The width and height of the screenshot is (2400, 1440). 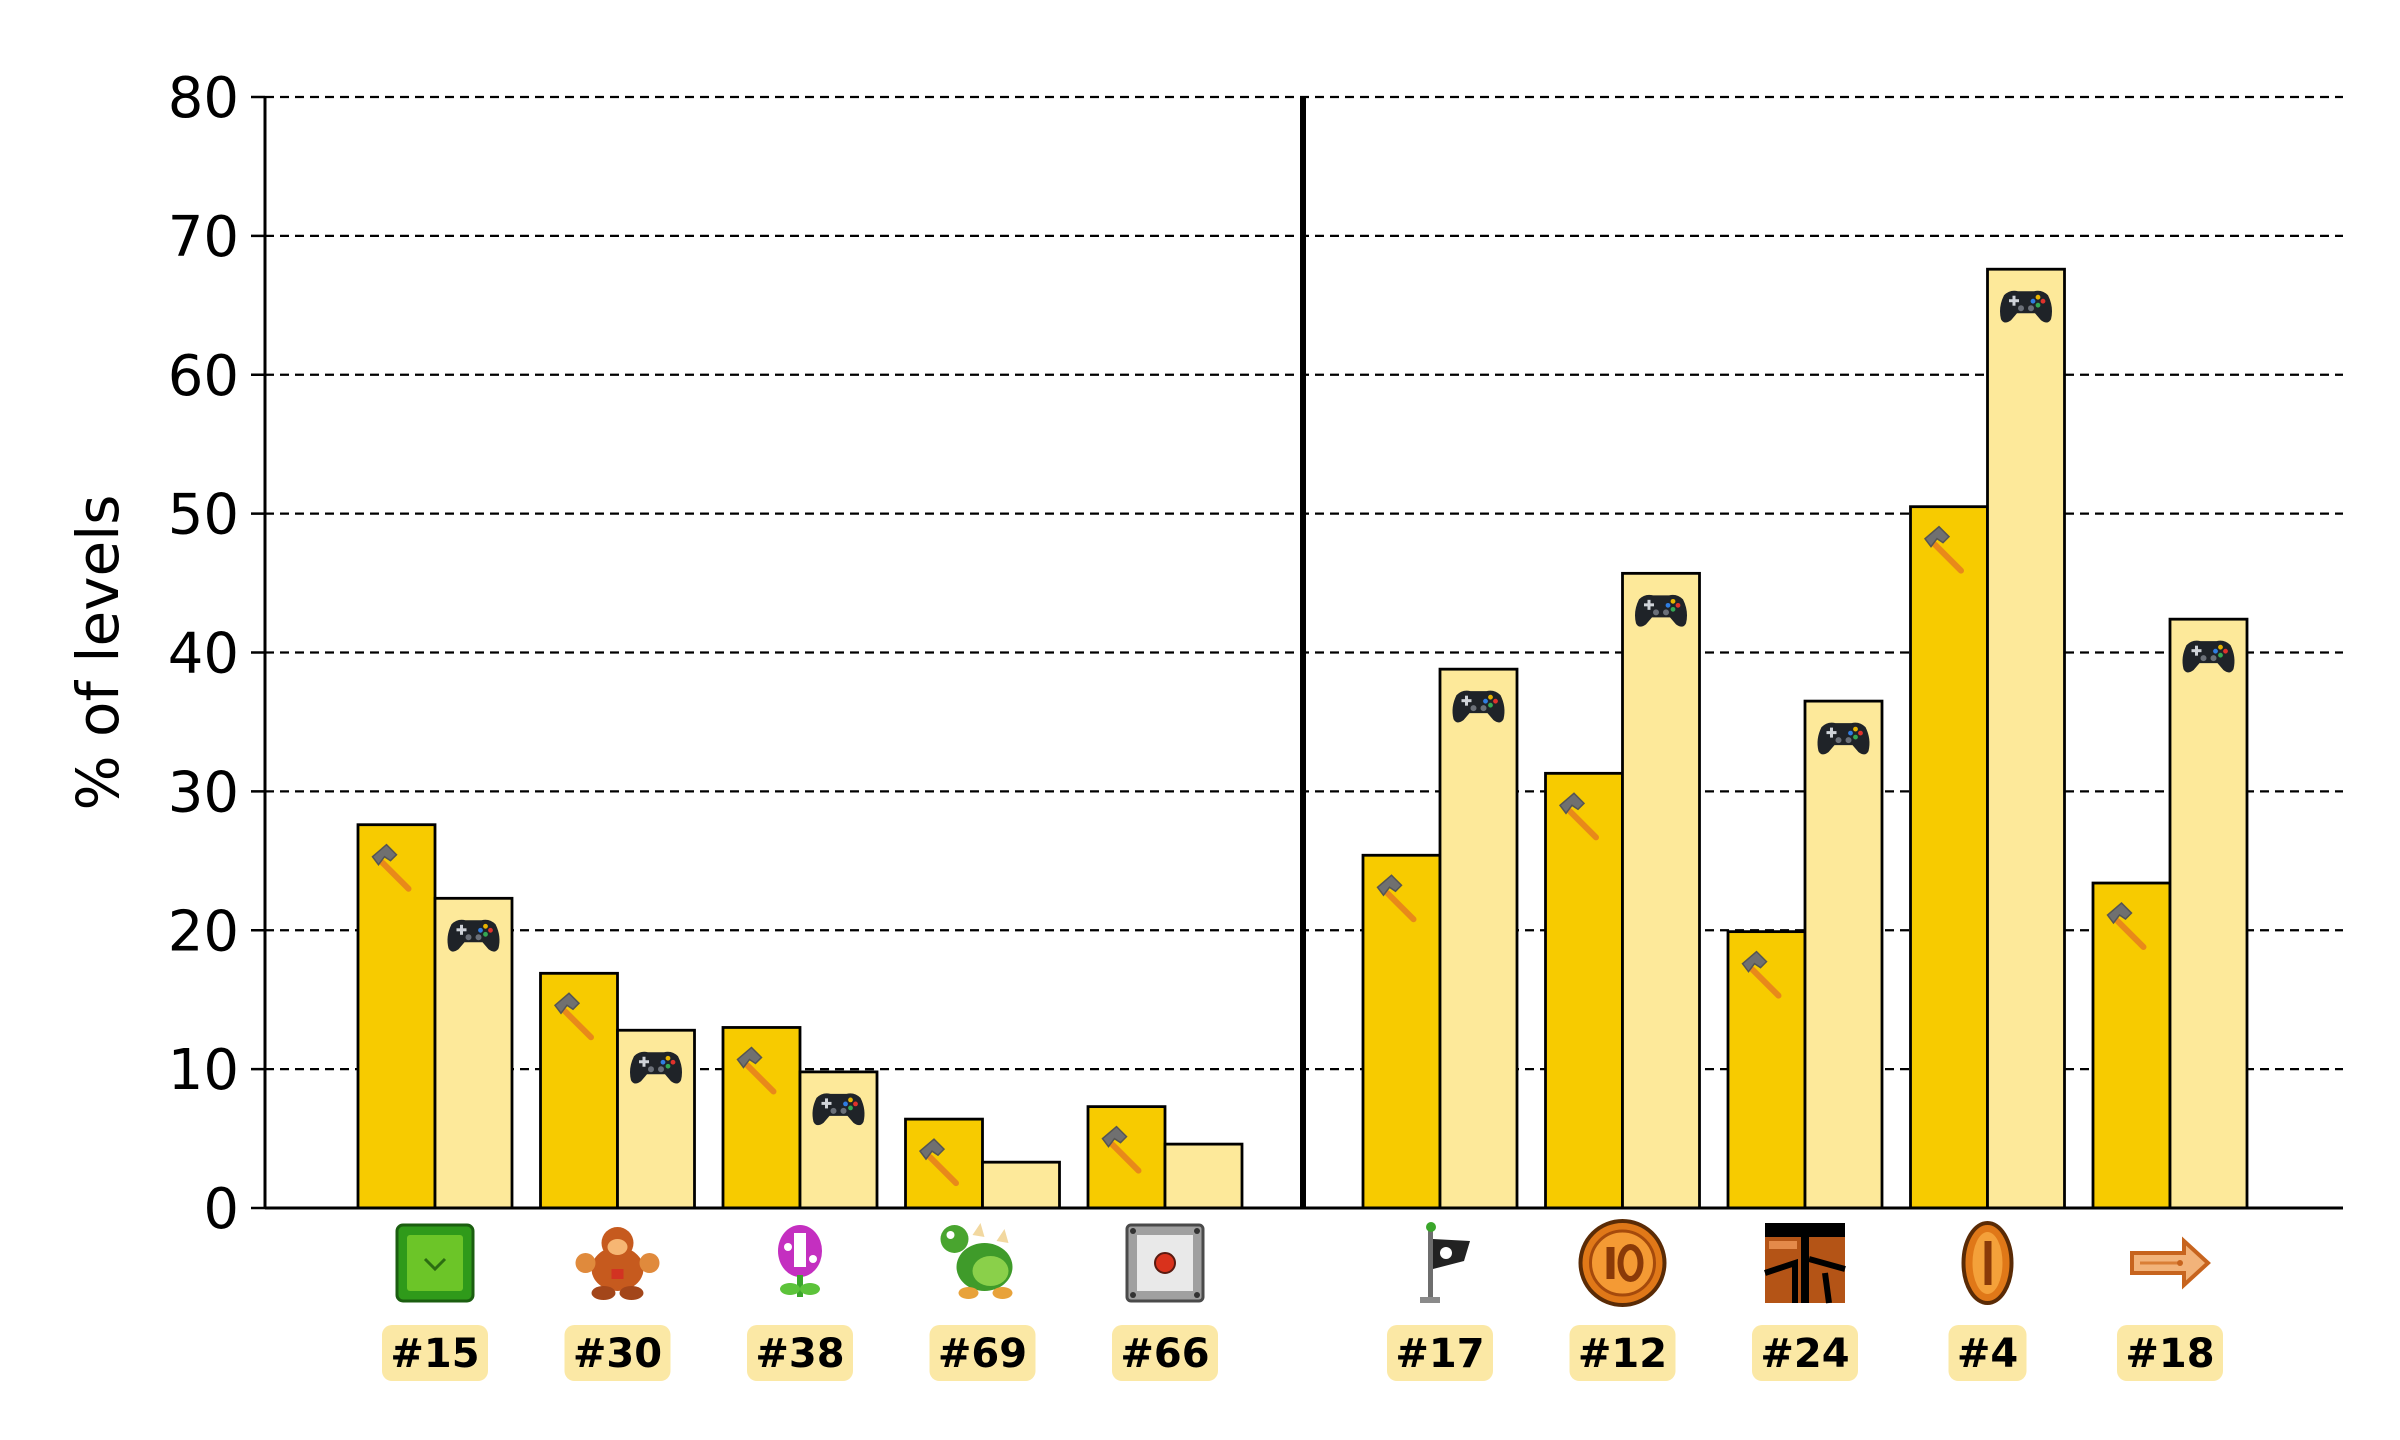 I want to click on y-tick-label: 50, so click(x=203, y=515).